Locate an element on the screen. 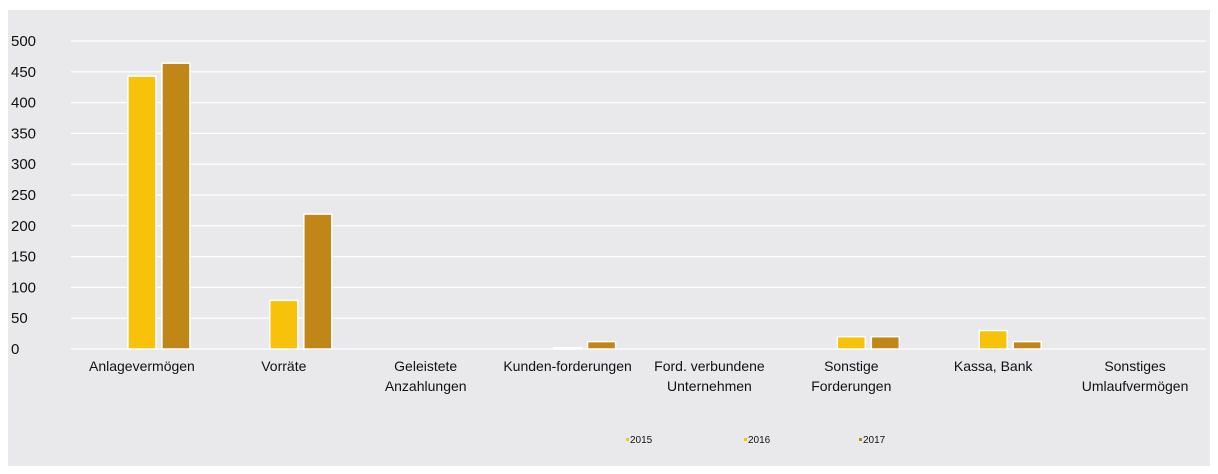  y-tick-label: 100 is located at coordinates (23, 287).